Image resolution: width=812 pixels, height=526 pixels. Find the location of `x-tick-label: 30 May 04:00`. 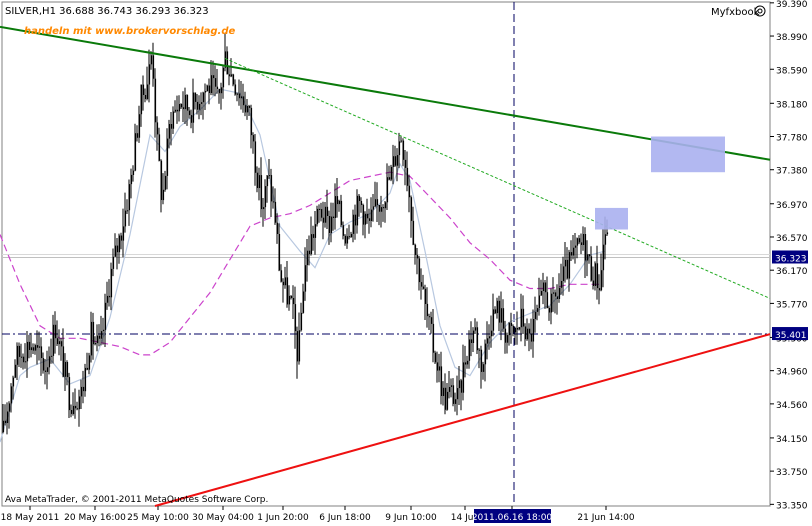

x-tick-label: 30 May 04:00 is located at coordinates (223, 518).